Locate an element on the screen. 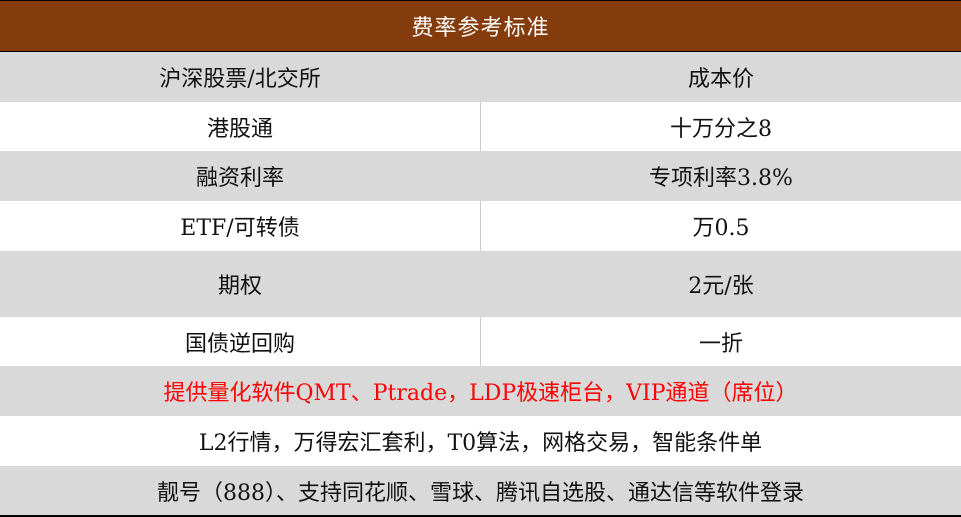  row-value: 一折 is located at coordinates (720, 341).